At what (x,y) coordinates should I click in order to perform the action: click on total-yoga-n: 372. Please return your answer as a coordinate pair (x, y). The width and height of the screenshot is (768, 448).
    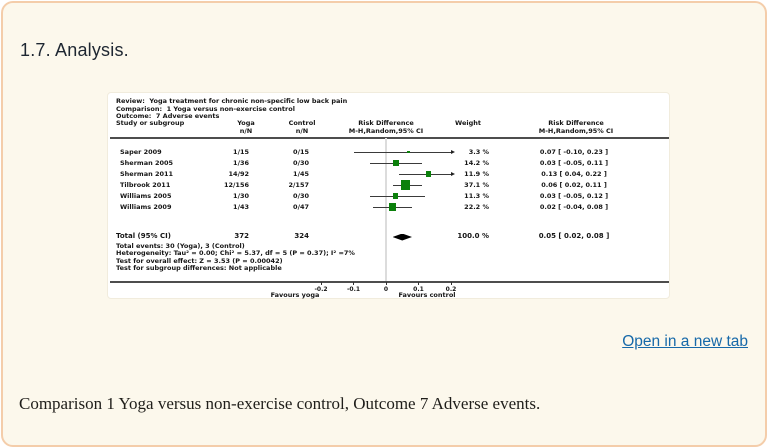
    Looking at the image, I should click on (241, 236).